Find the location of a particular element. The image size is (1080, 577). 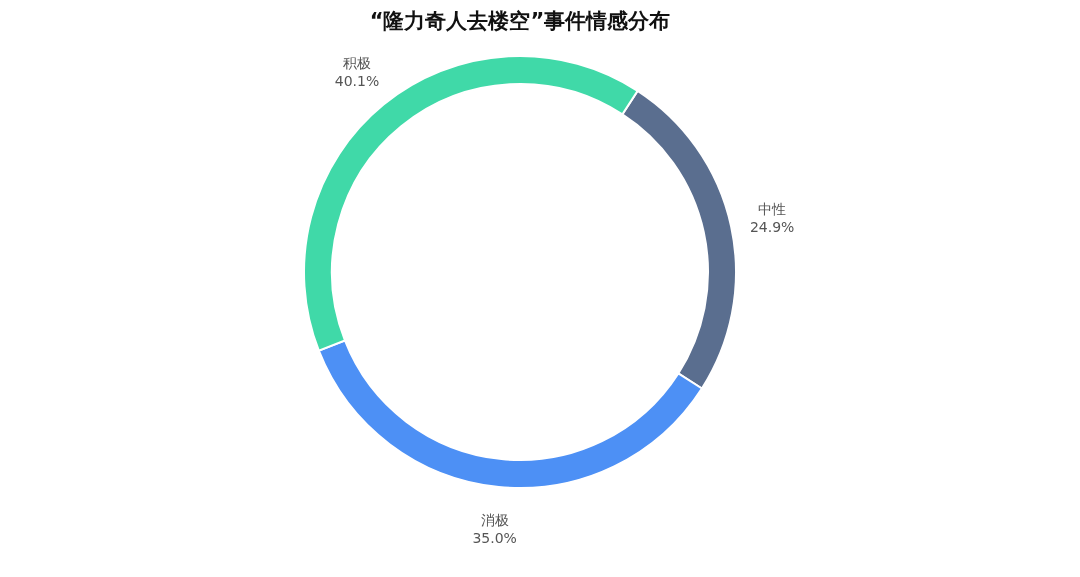

slice-label: 积极 is located at coordinates (357, 63).